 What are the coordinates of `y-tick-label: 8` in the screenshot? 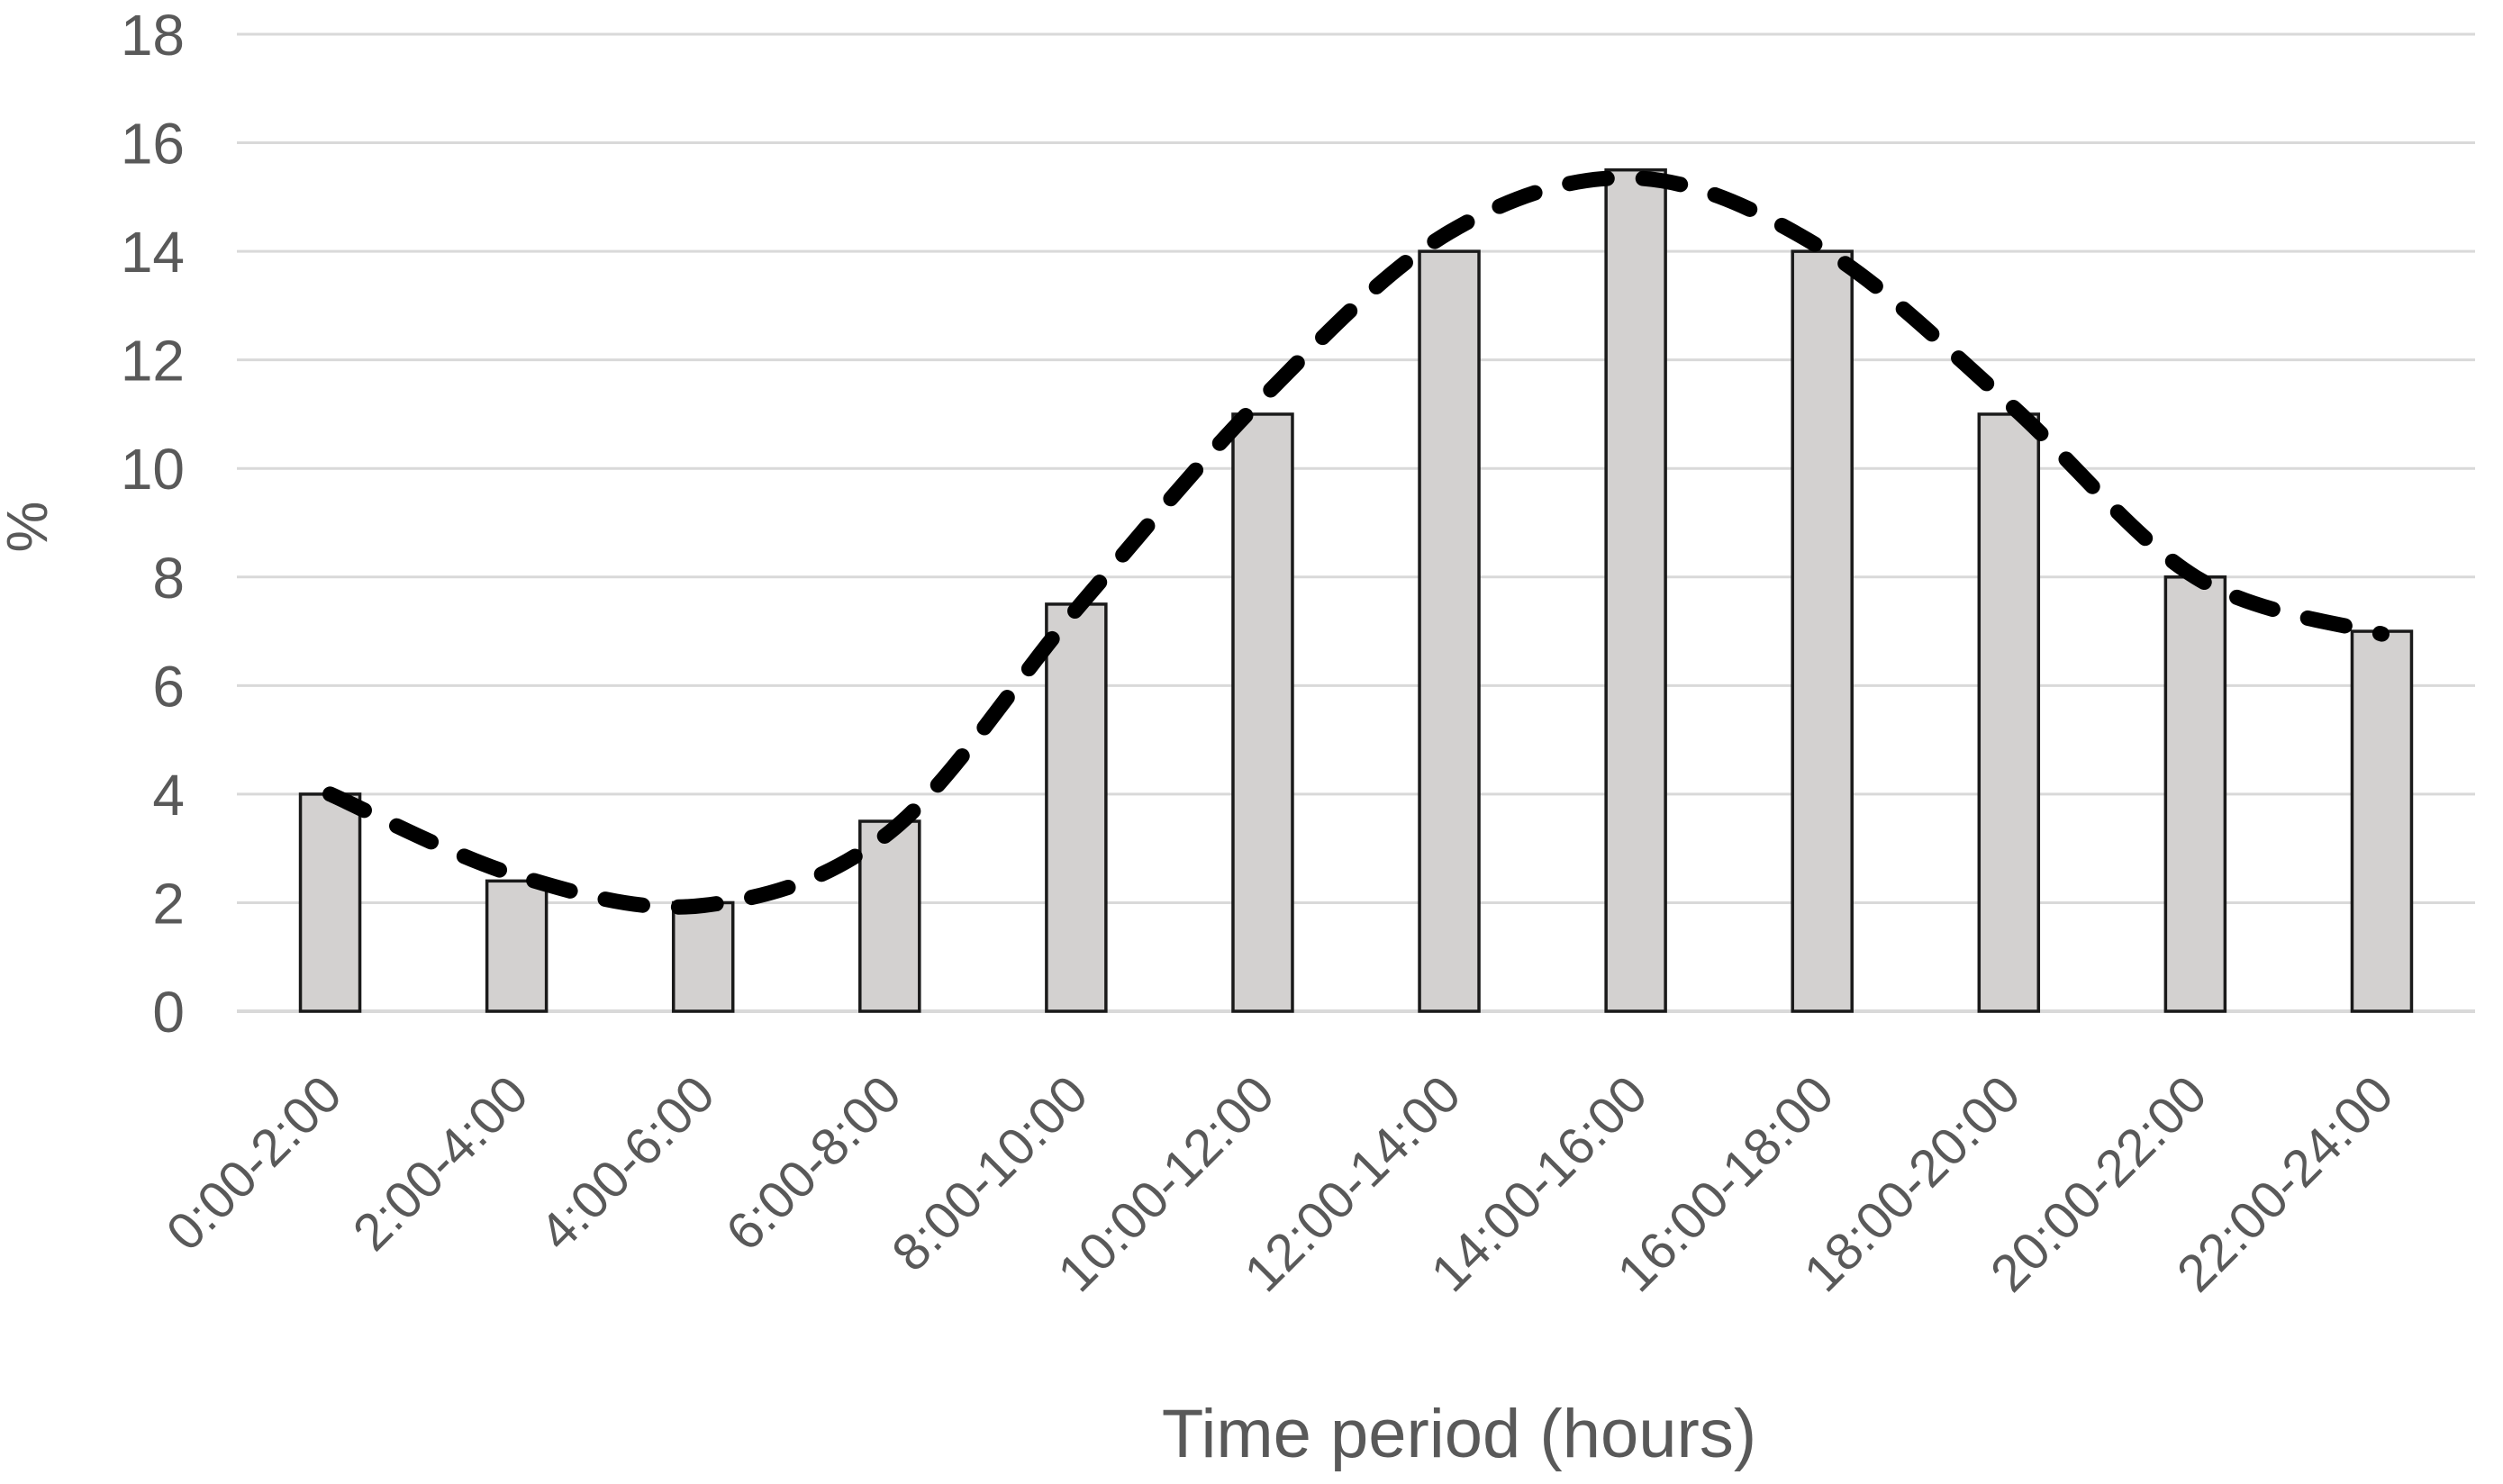 It's located at (168, 578).